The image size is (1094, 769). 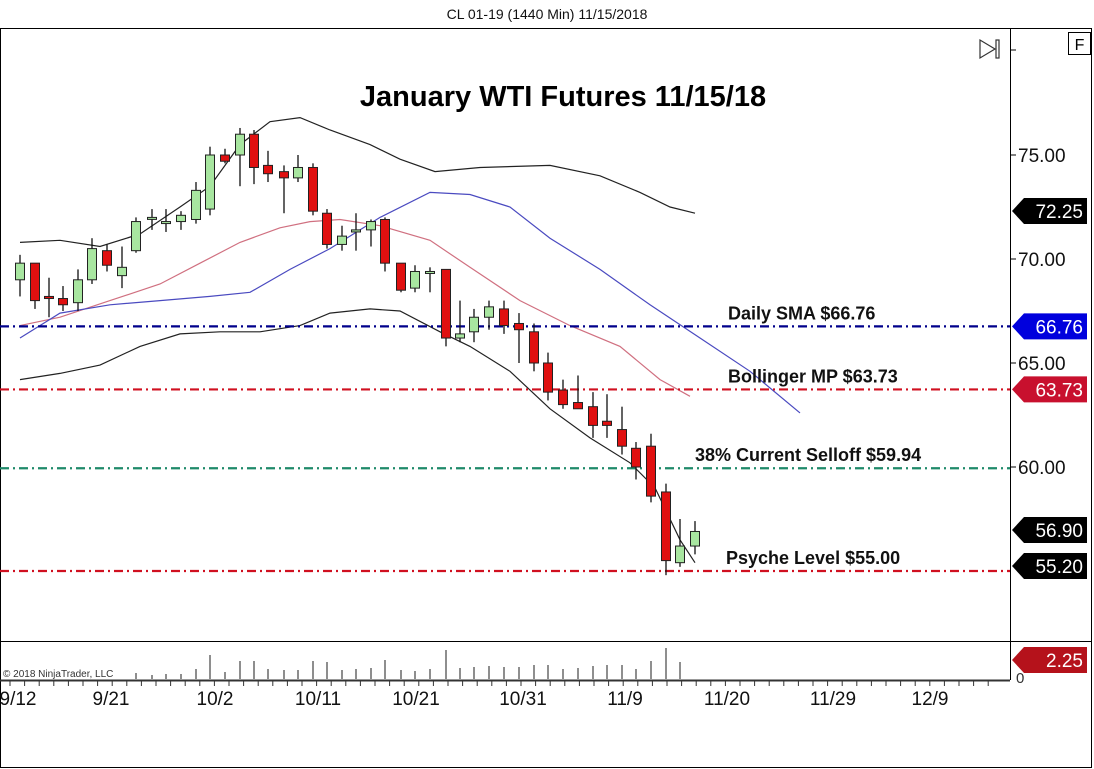 What do you see at coordinates (813, 558) in the screenshot?
I see `level-label: Psyche Level $55.00` at bounding box center [813, 558].